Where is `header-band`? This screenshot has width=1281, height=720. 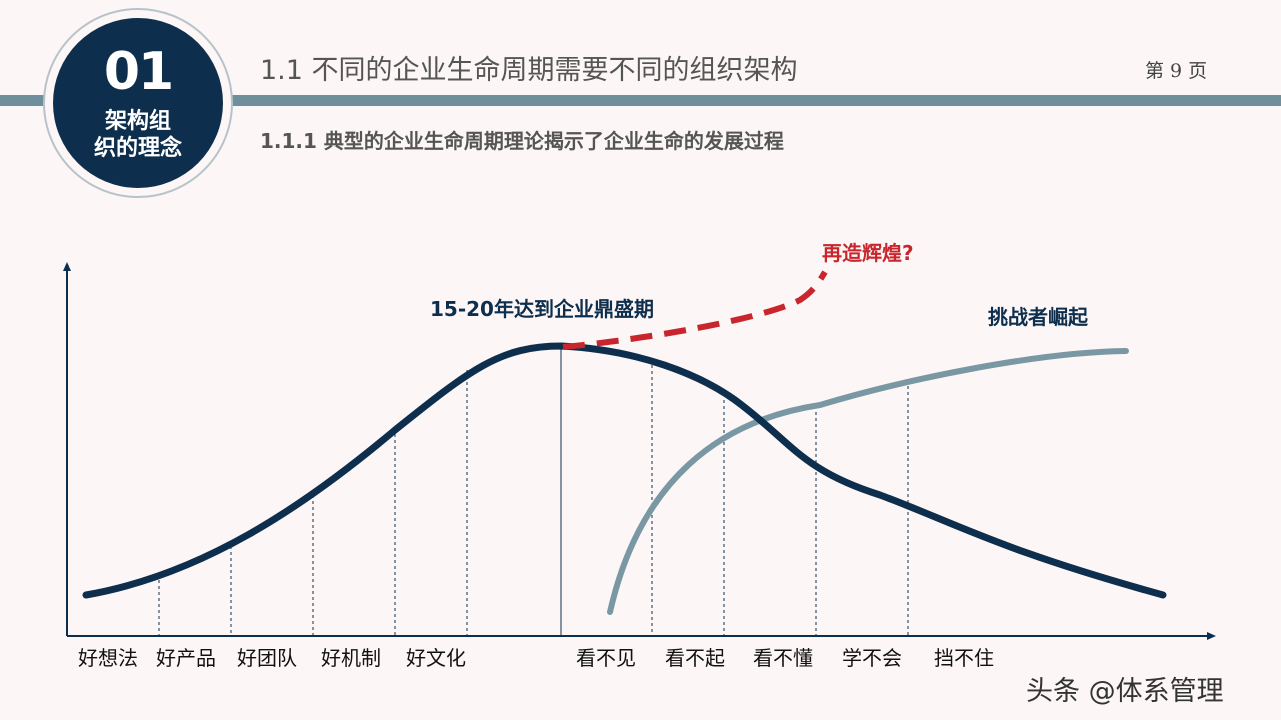 header-band is located at coordinates (640, 100).